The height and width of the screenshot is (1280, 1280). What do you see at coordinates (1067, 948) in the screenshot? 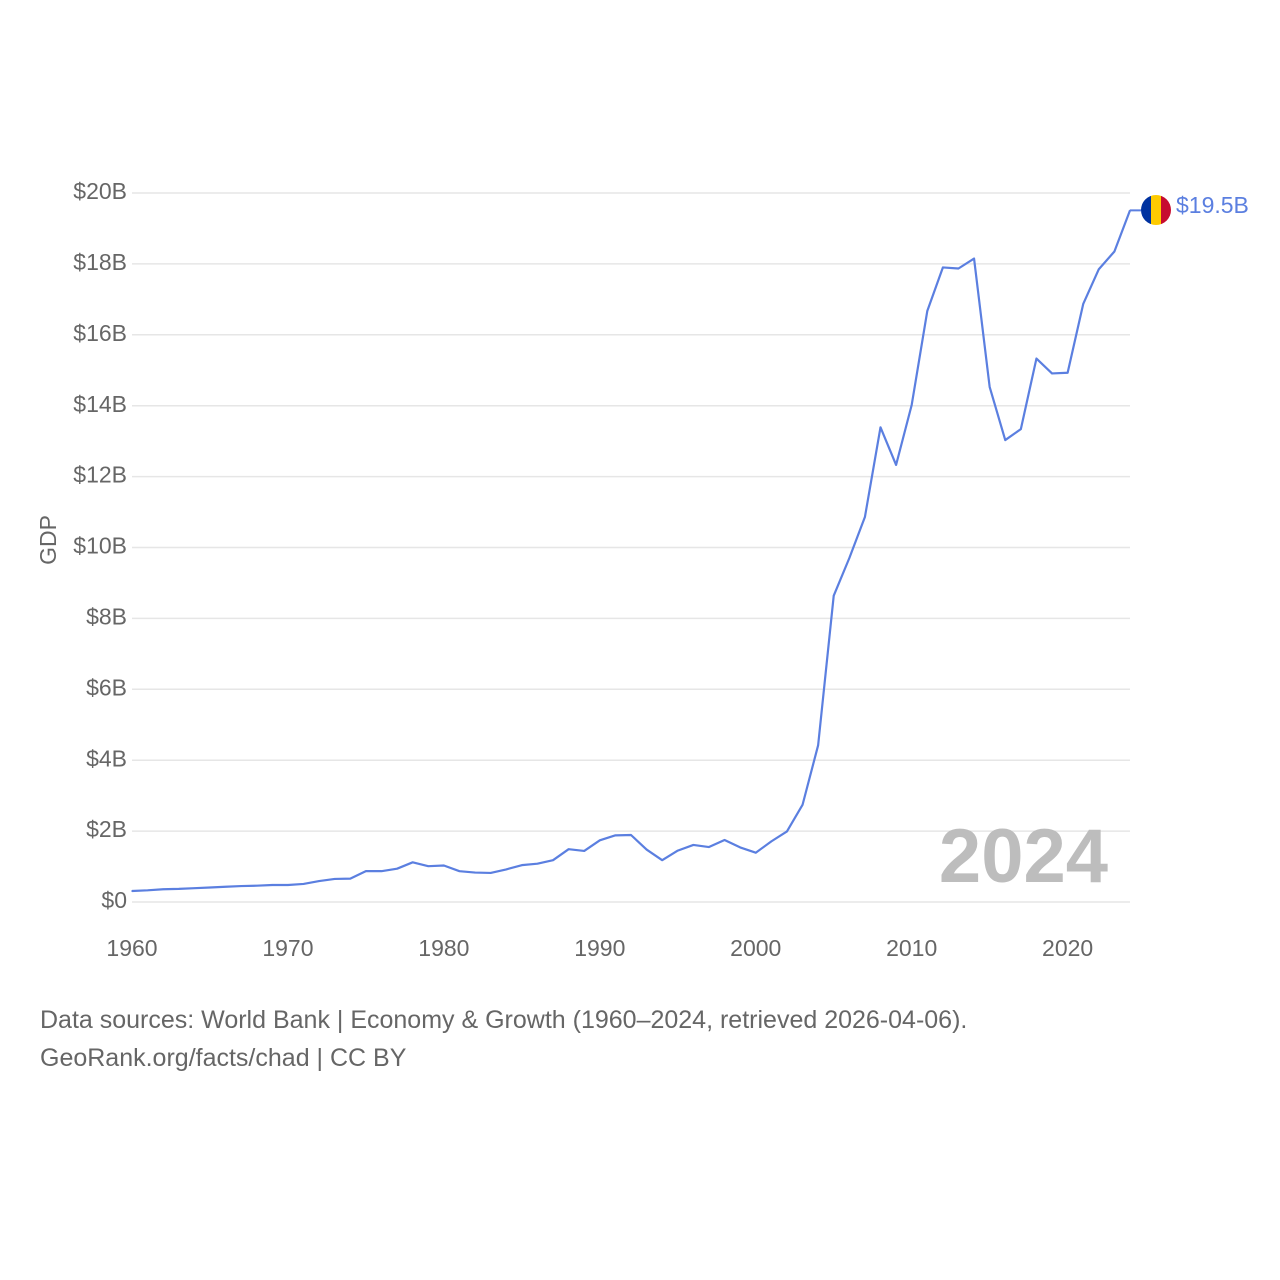
I see `x-tick-label: 2020` at bounding box center [1067, 948].